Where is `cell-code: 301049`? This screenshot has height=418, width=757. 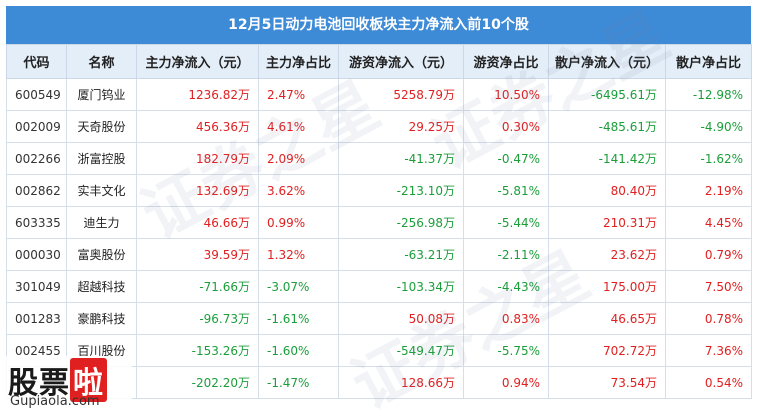
cell-code: 301049 is located at coordinates (36, 286).